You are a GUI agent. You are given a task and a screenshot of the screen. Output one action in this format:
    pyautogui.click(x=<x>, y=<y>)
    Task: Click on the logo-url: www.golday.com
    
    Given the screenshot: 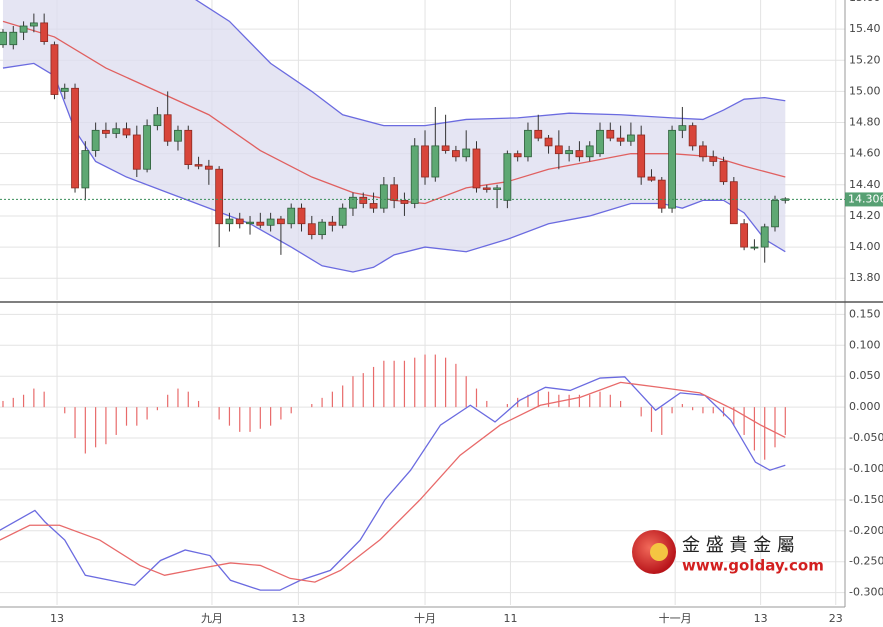 What is the action you would take?
    pyautogui.click(x=753, y=566)
    